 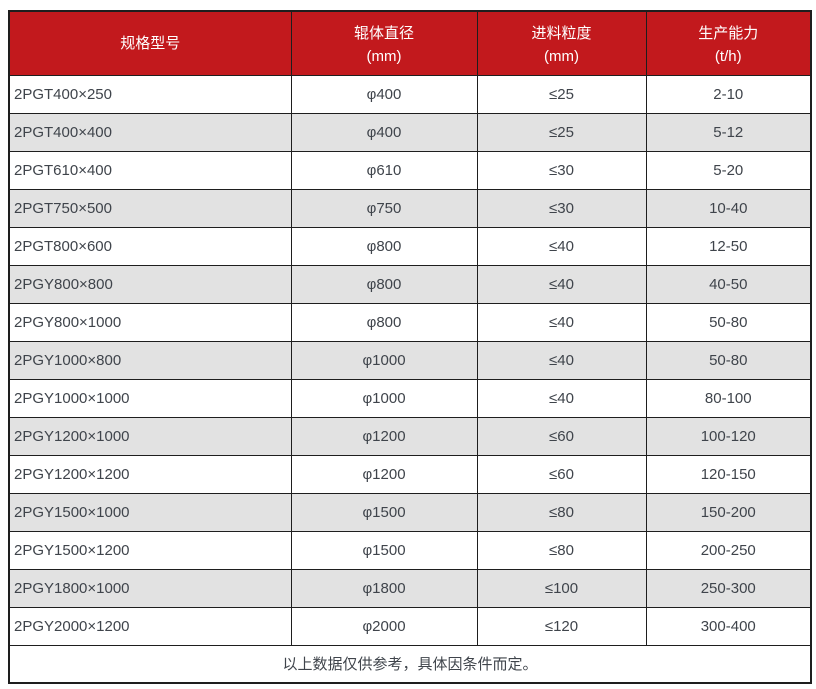 I want to click on table-row: 2PGY1000×1000 φ1000 ≤40 80-100, so click(x=410, y=398).